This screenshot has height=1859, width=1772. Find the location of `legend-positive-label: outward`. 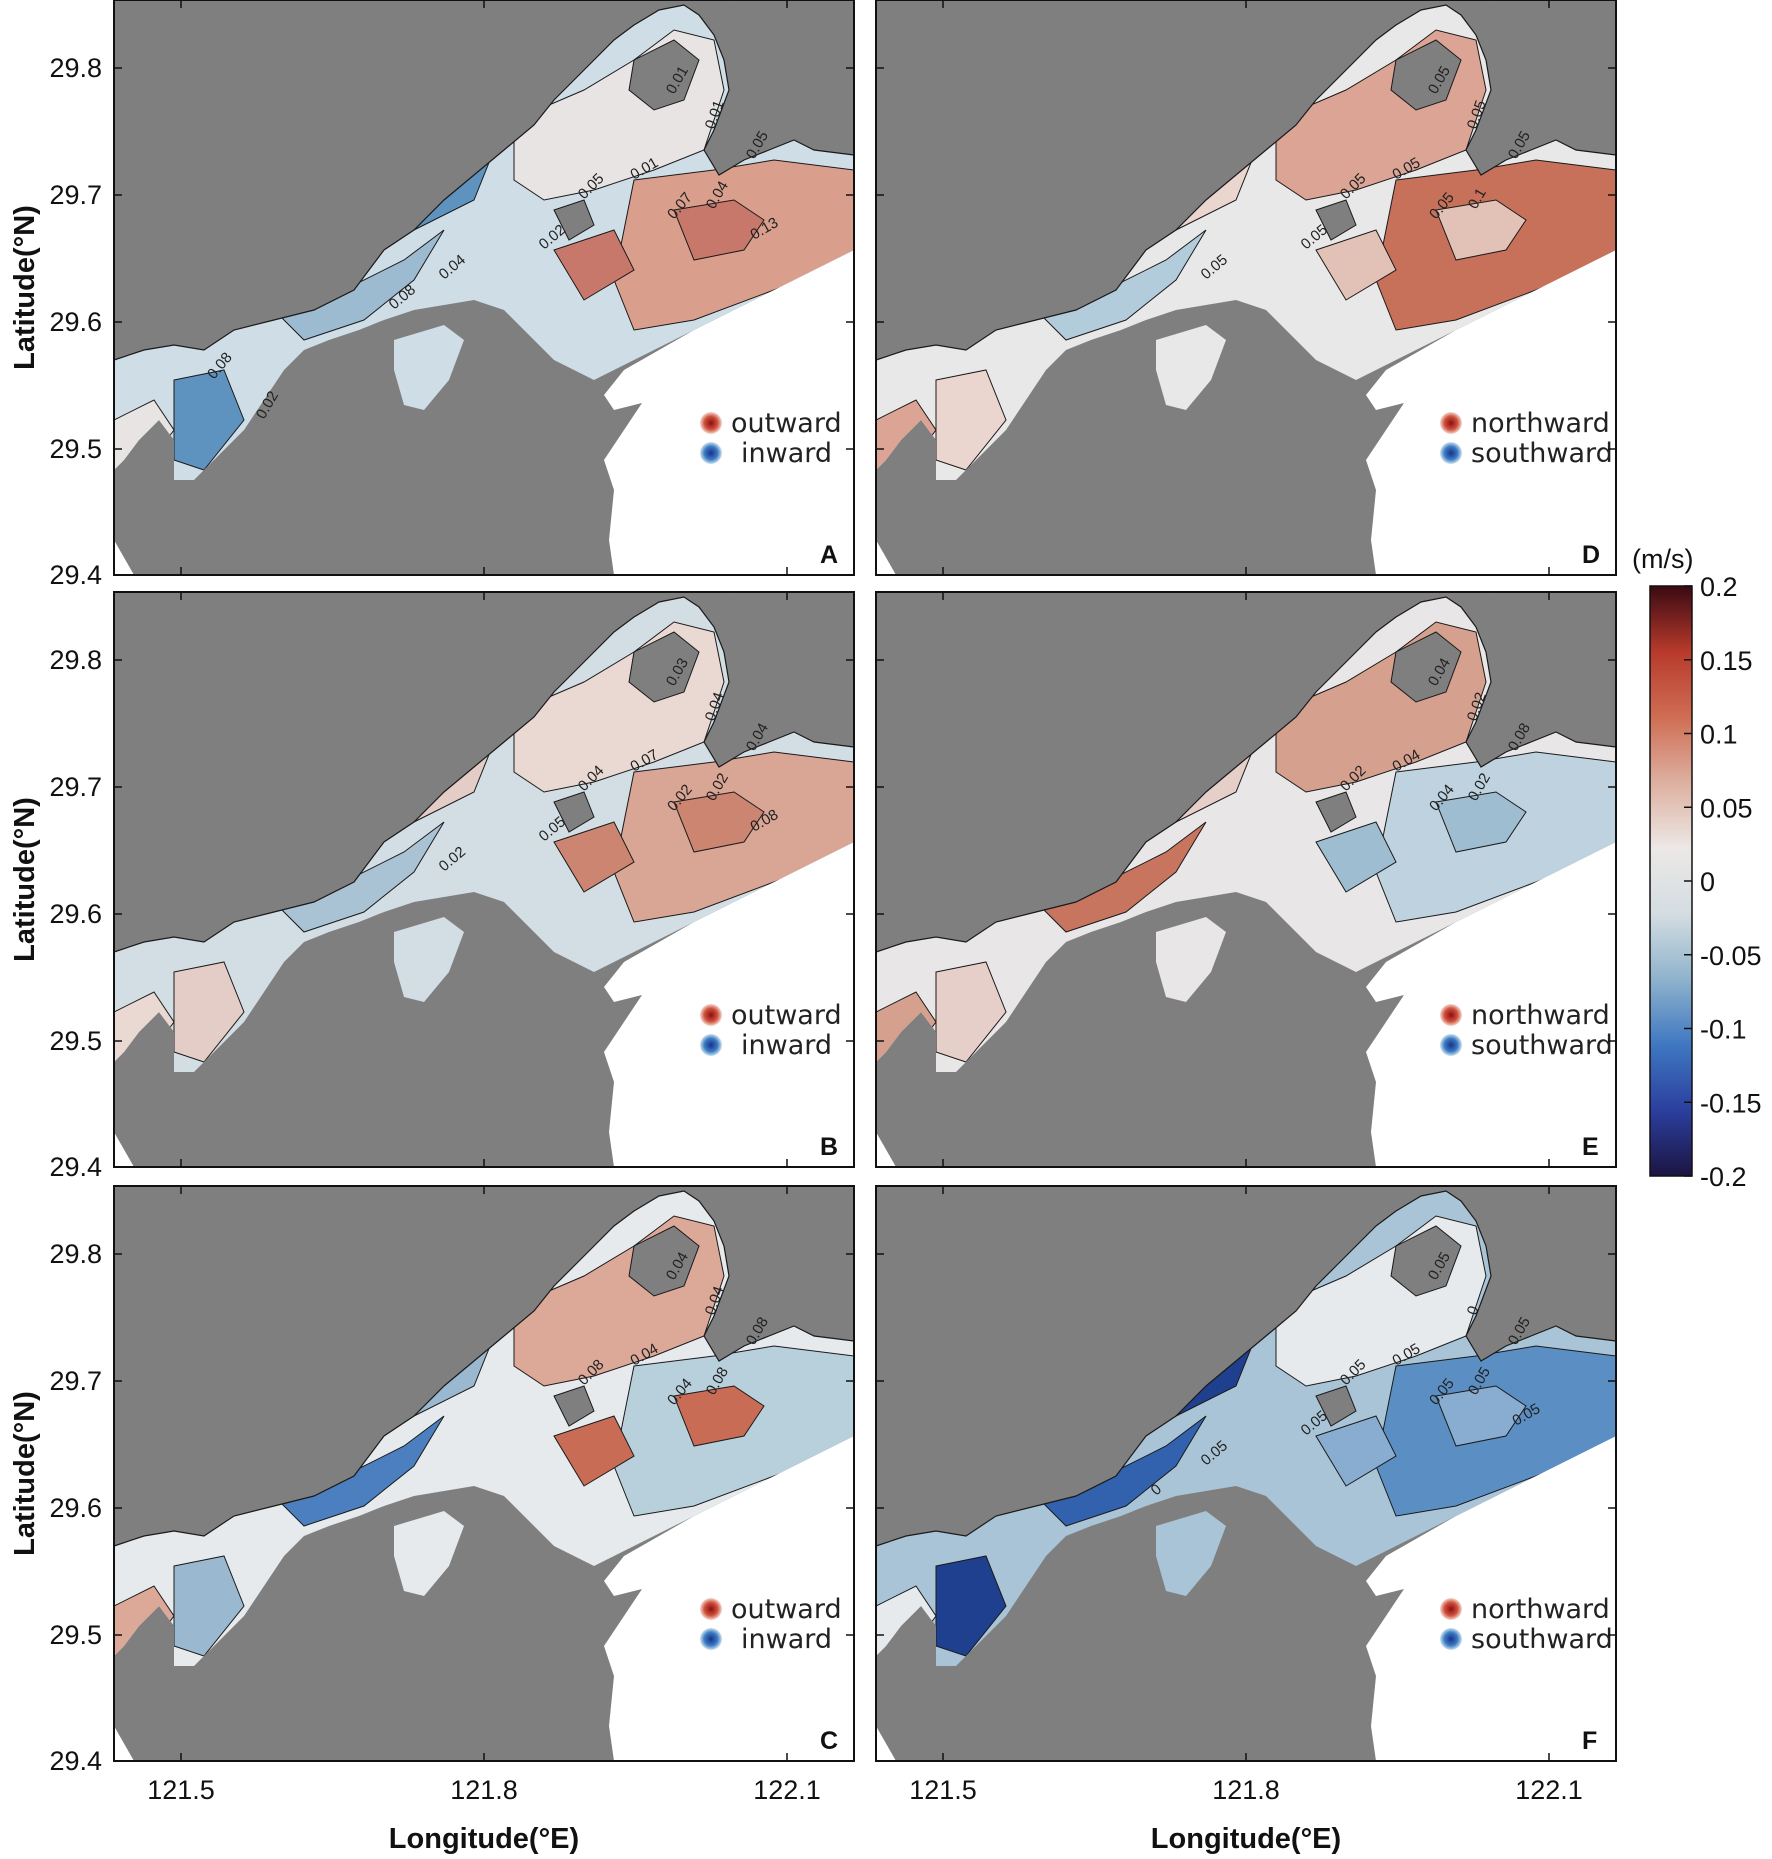

legend-positive-label: outward is located at coordinates (786, 423).